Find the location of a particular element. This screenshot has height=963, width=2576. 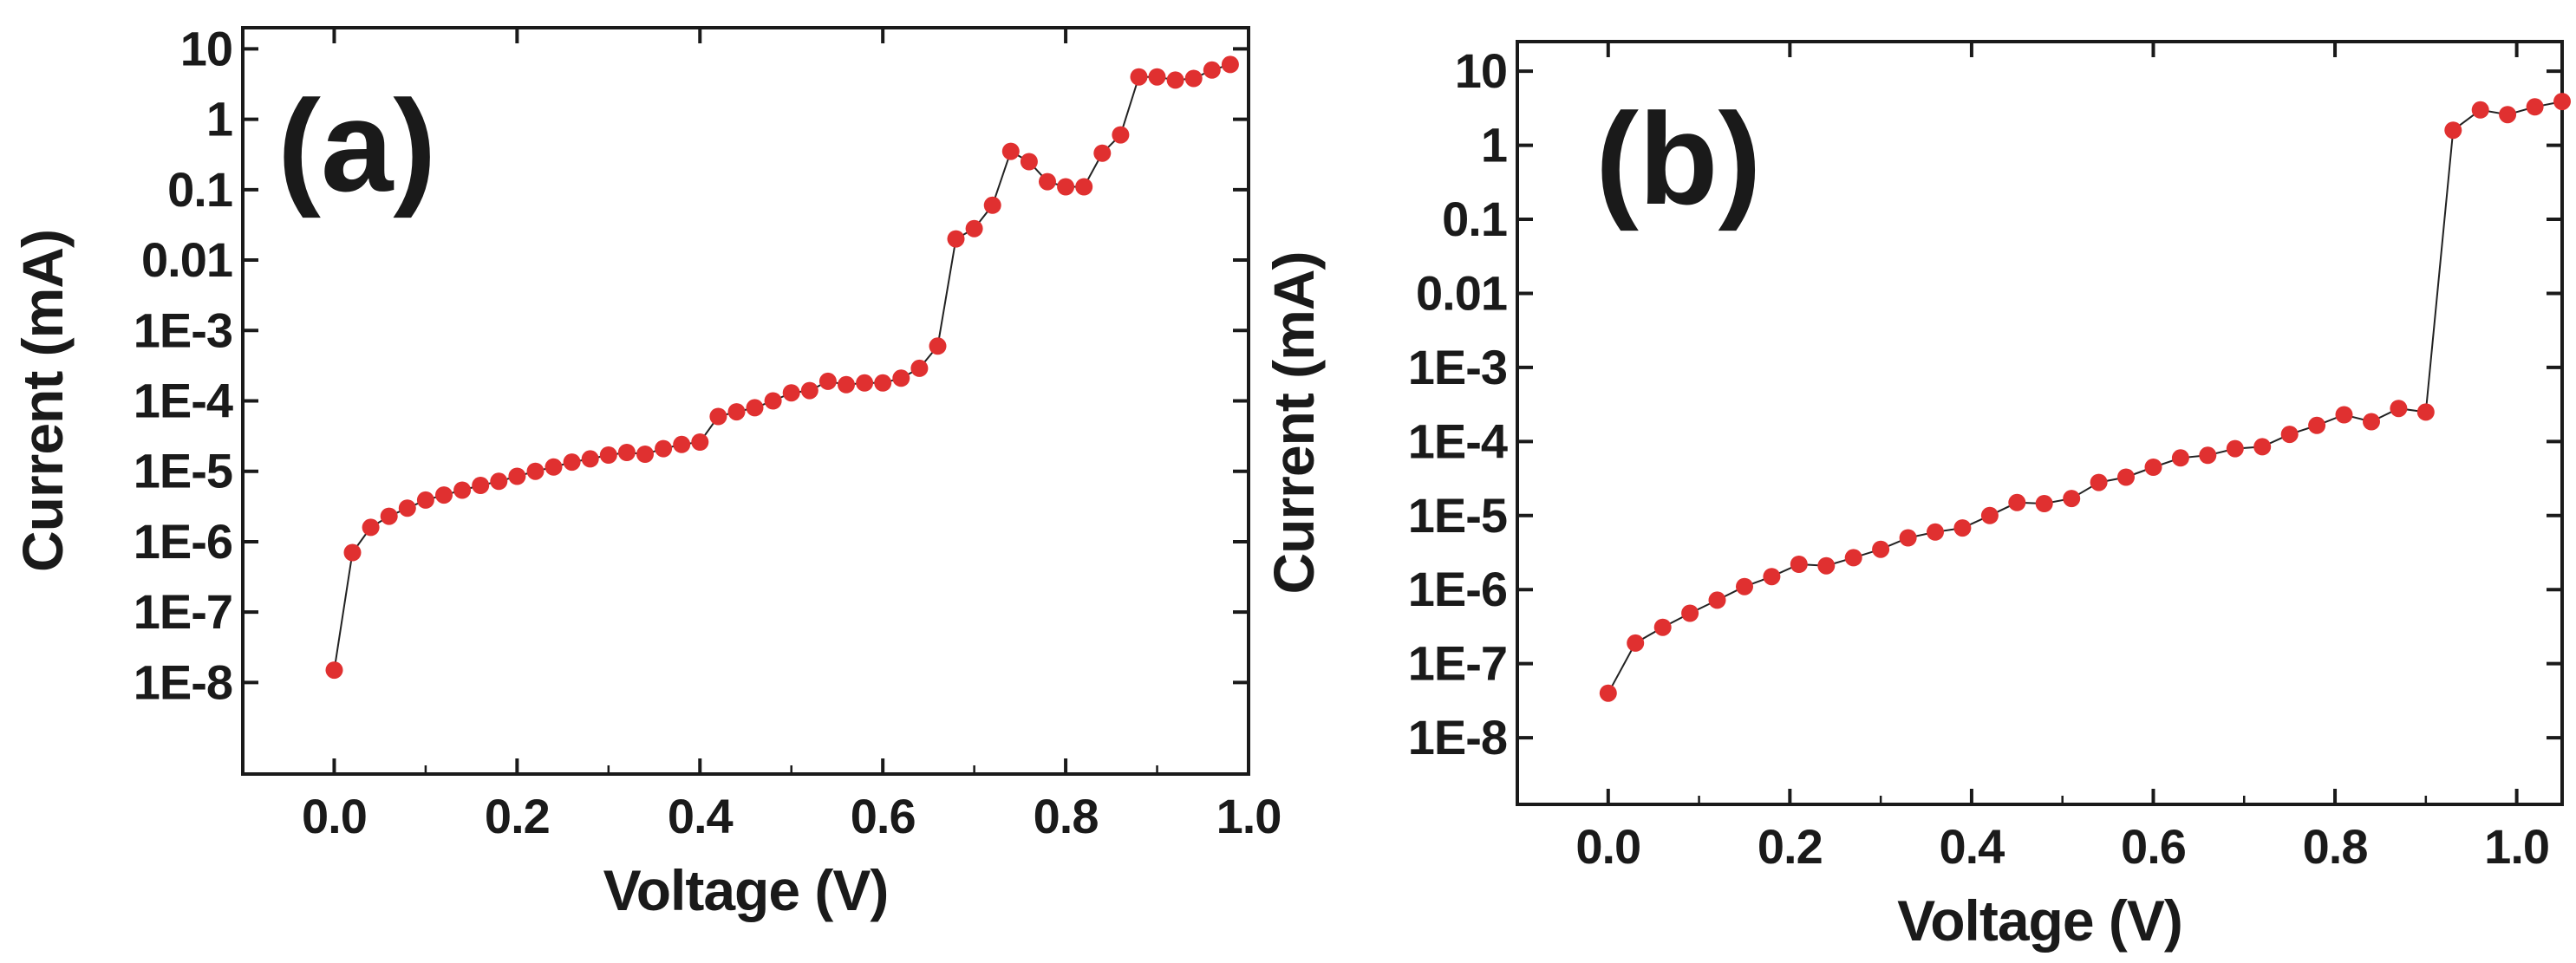

x-axis-title: Voltage (V) is located at coordinates (2039, 920).